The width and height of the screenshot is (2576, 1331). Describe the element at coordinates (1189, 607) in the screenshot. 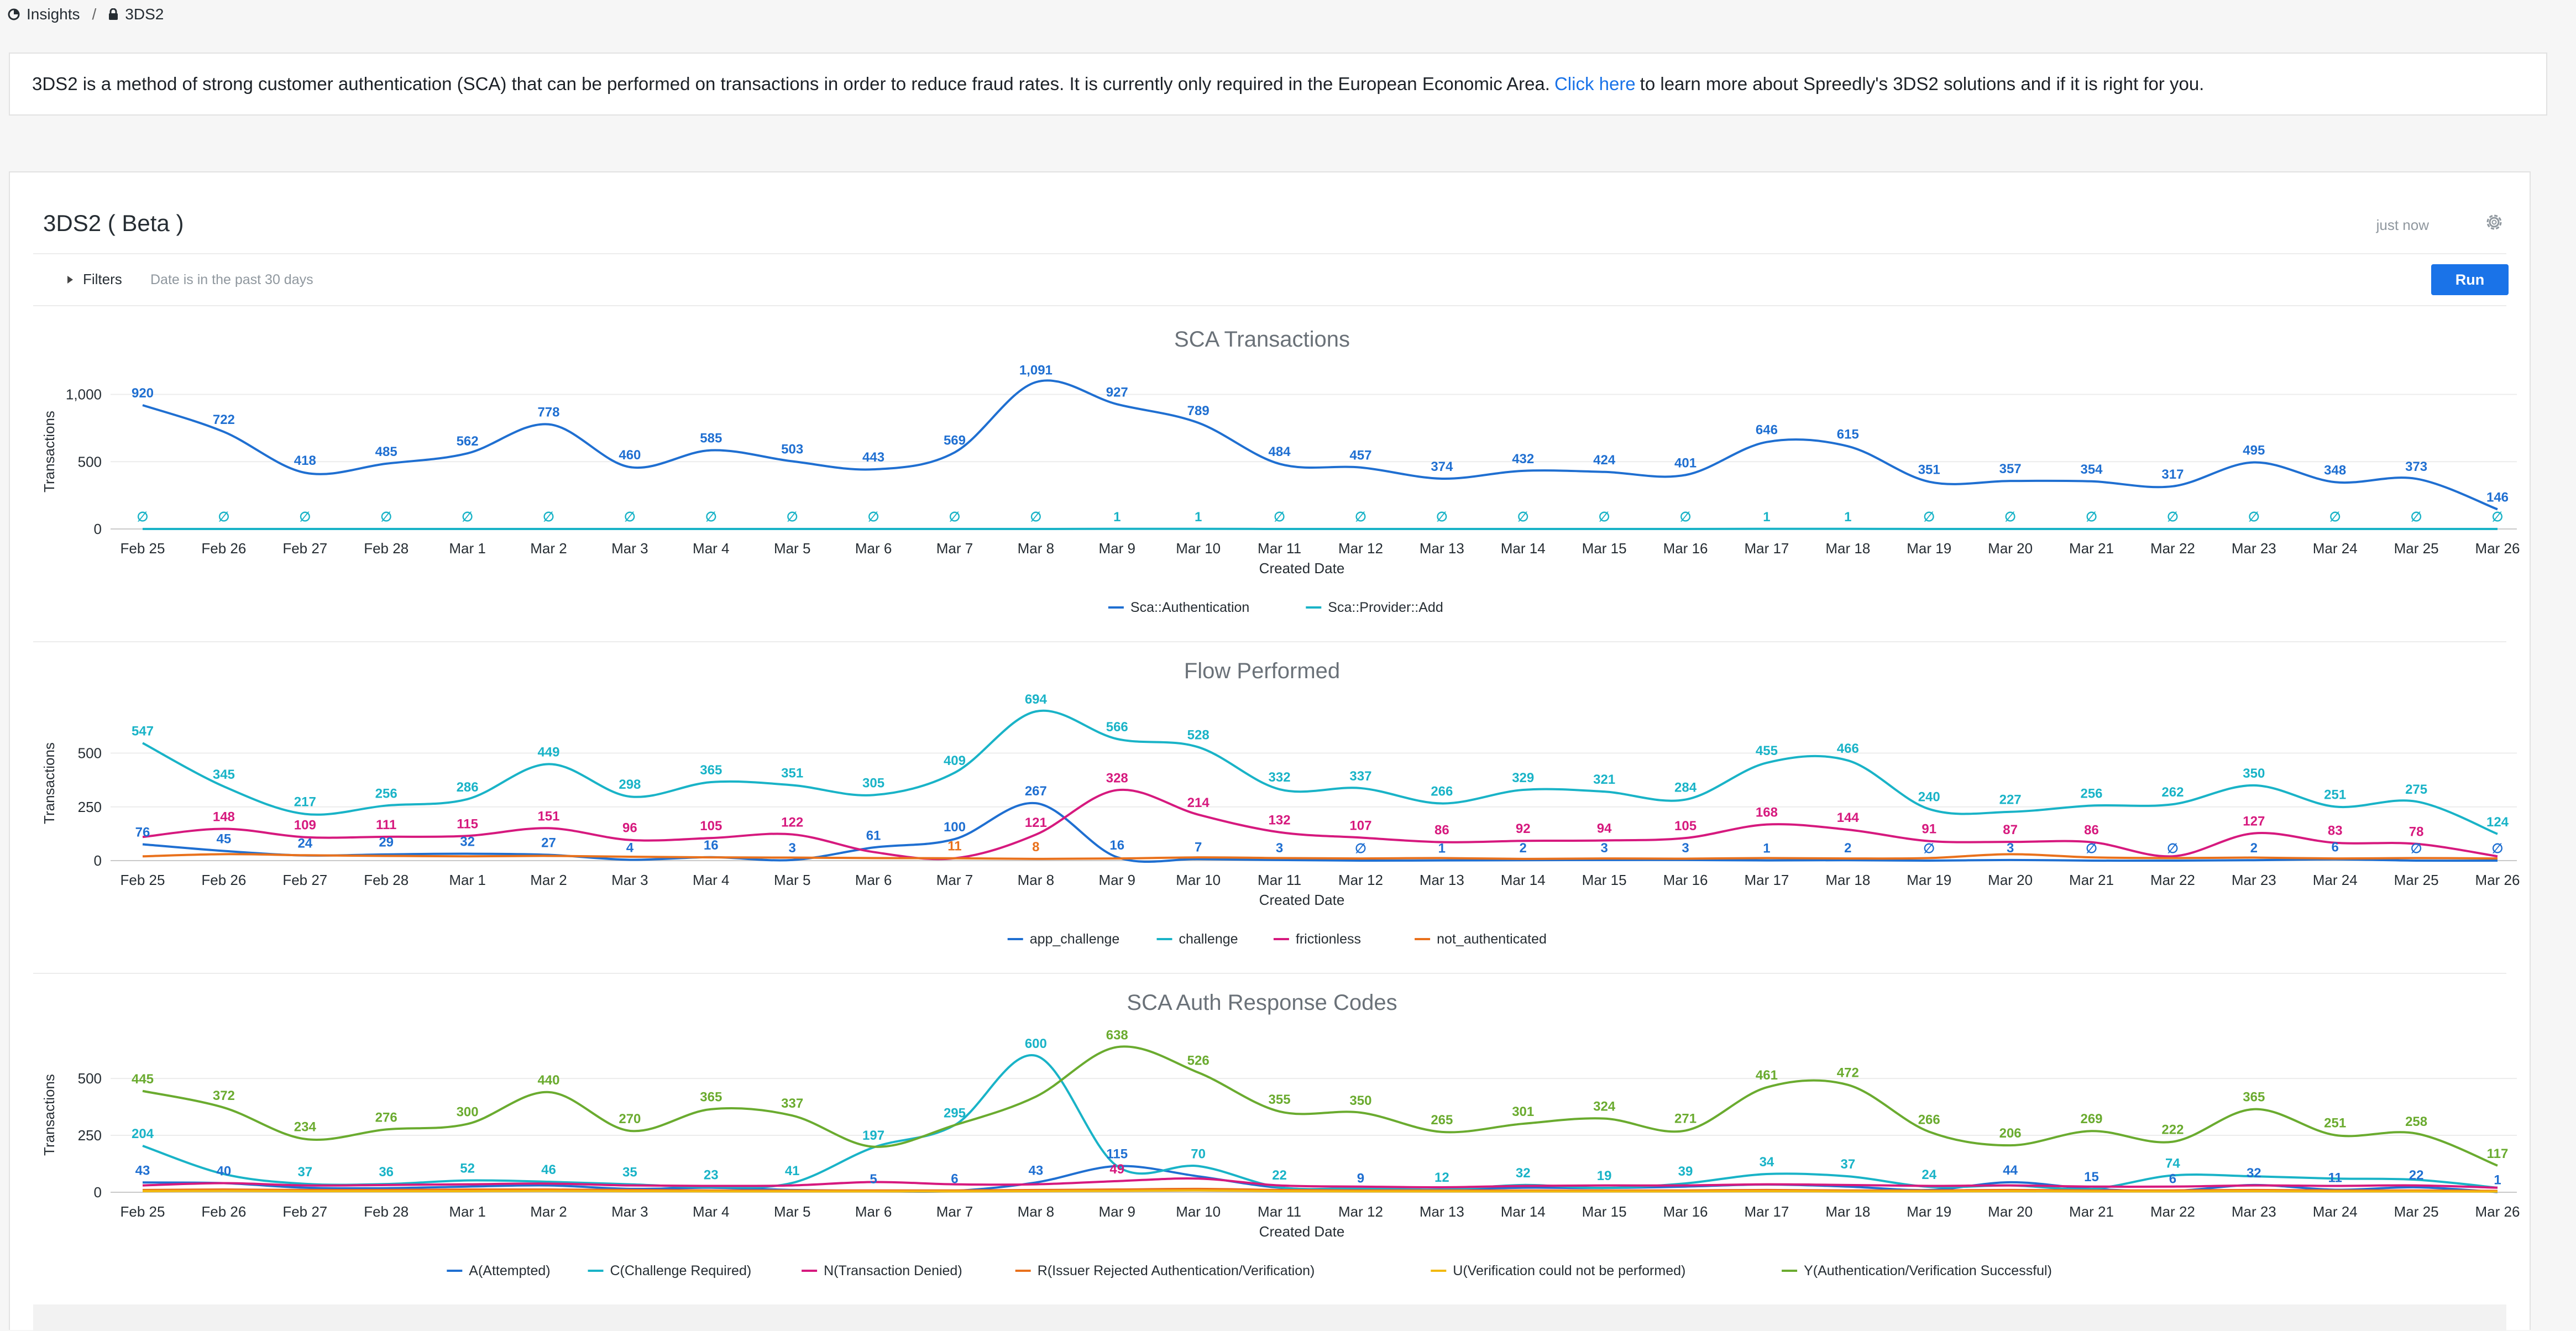

I see `legend-label: Sca::Authentication` at that location.